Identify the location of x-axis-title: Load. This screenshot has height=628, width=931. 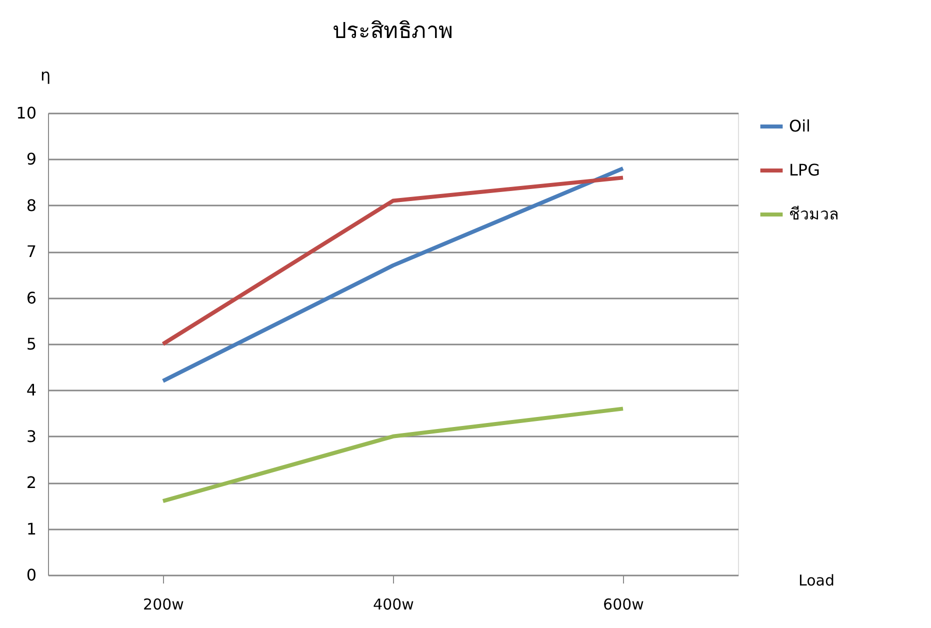
(816, 581).